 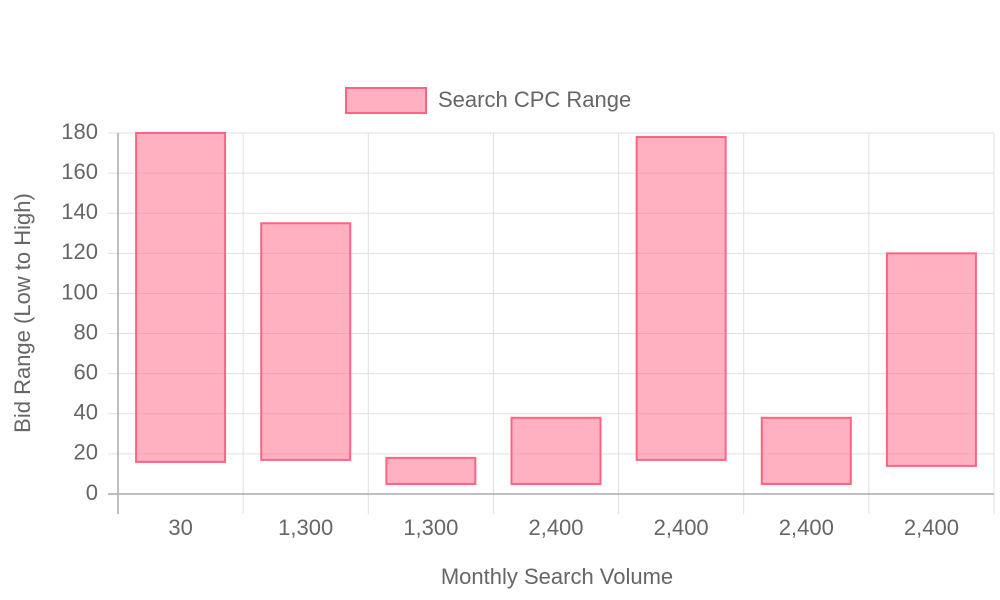 What do you see at coordinates (92, 492) in the screenshot?
I see `y-tick-label: 0` at bounding box center [92, 492].